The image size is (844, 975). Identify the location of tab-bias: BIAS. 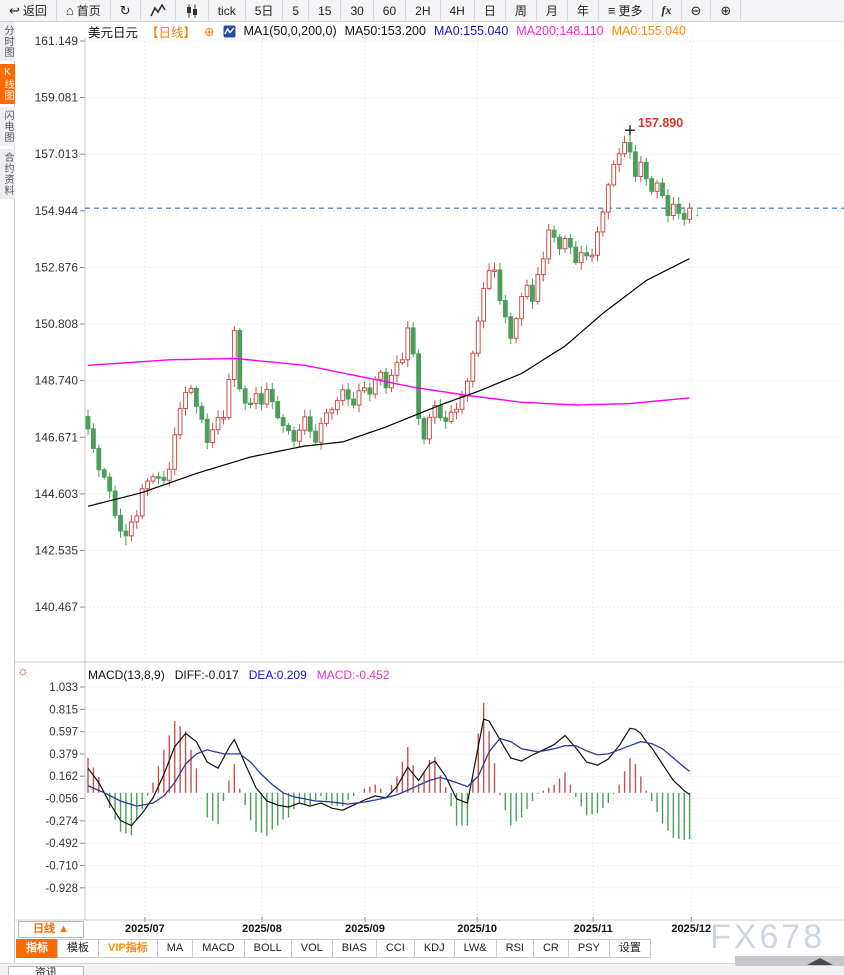
(354, 948).